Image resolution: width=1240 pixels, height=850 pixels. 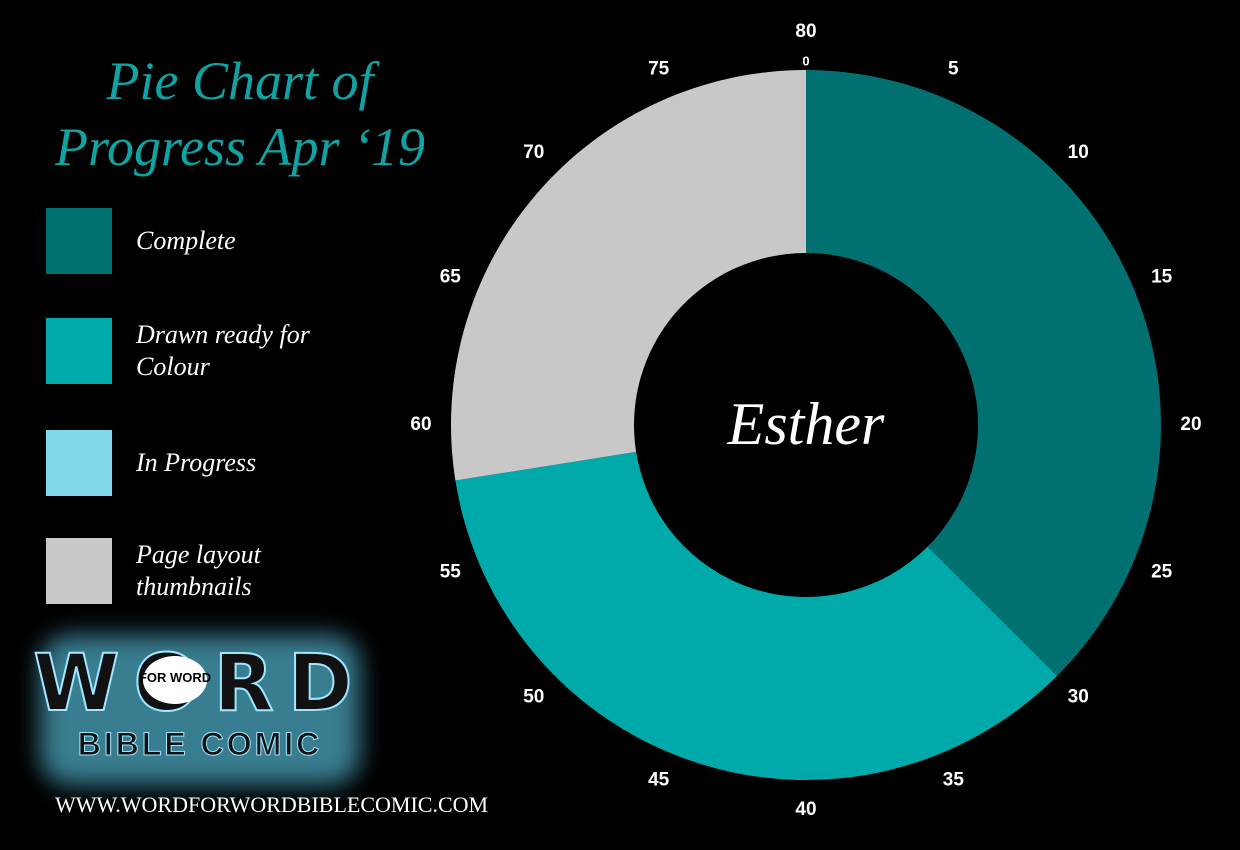 I want to click on tick-label: 70, so click(x=533, y=152).